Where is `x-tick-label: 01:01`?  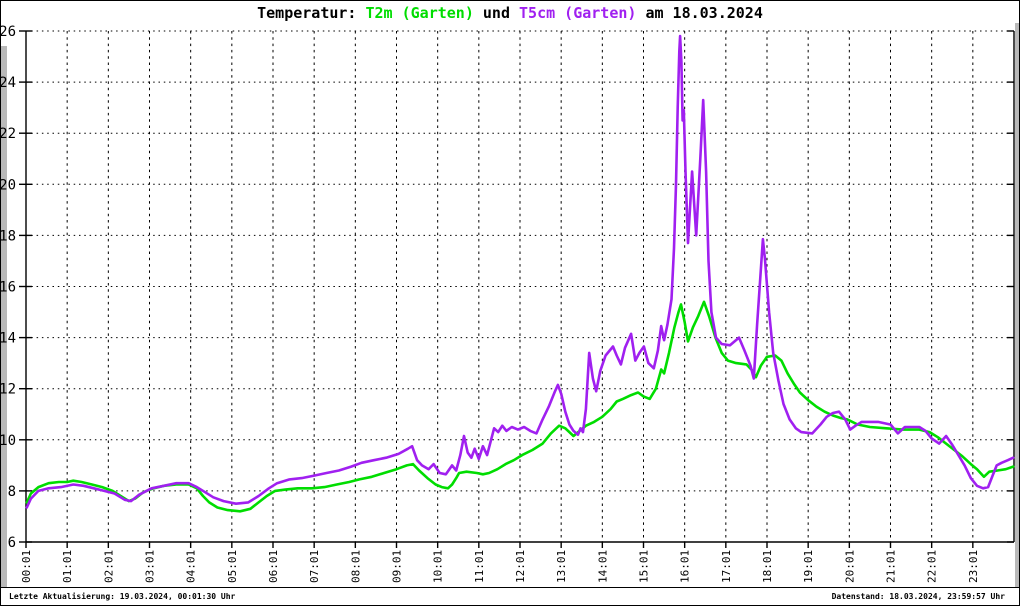 x-tick-label: 01:01 is located at coordinates (67, 566).